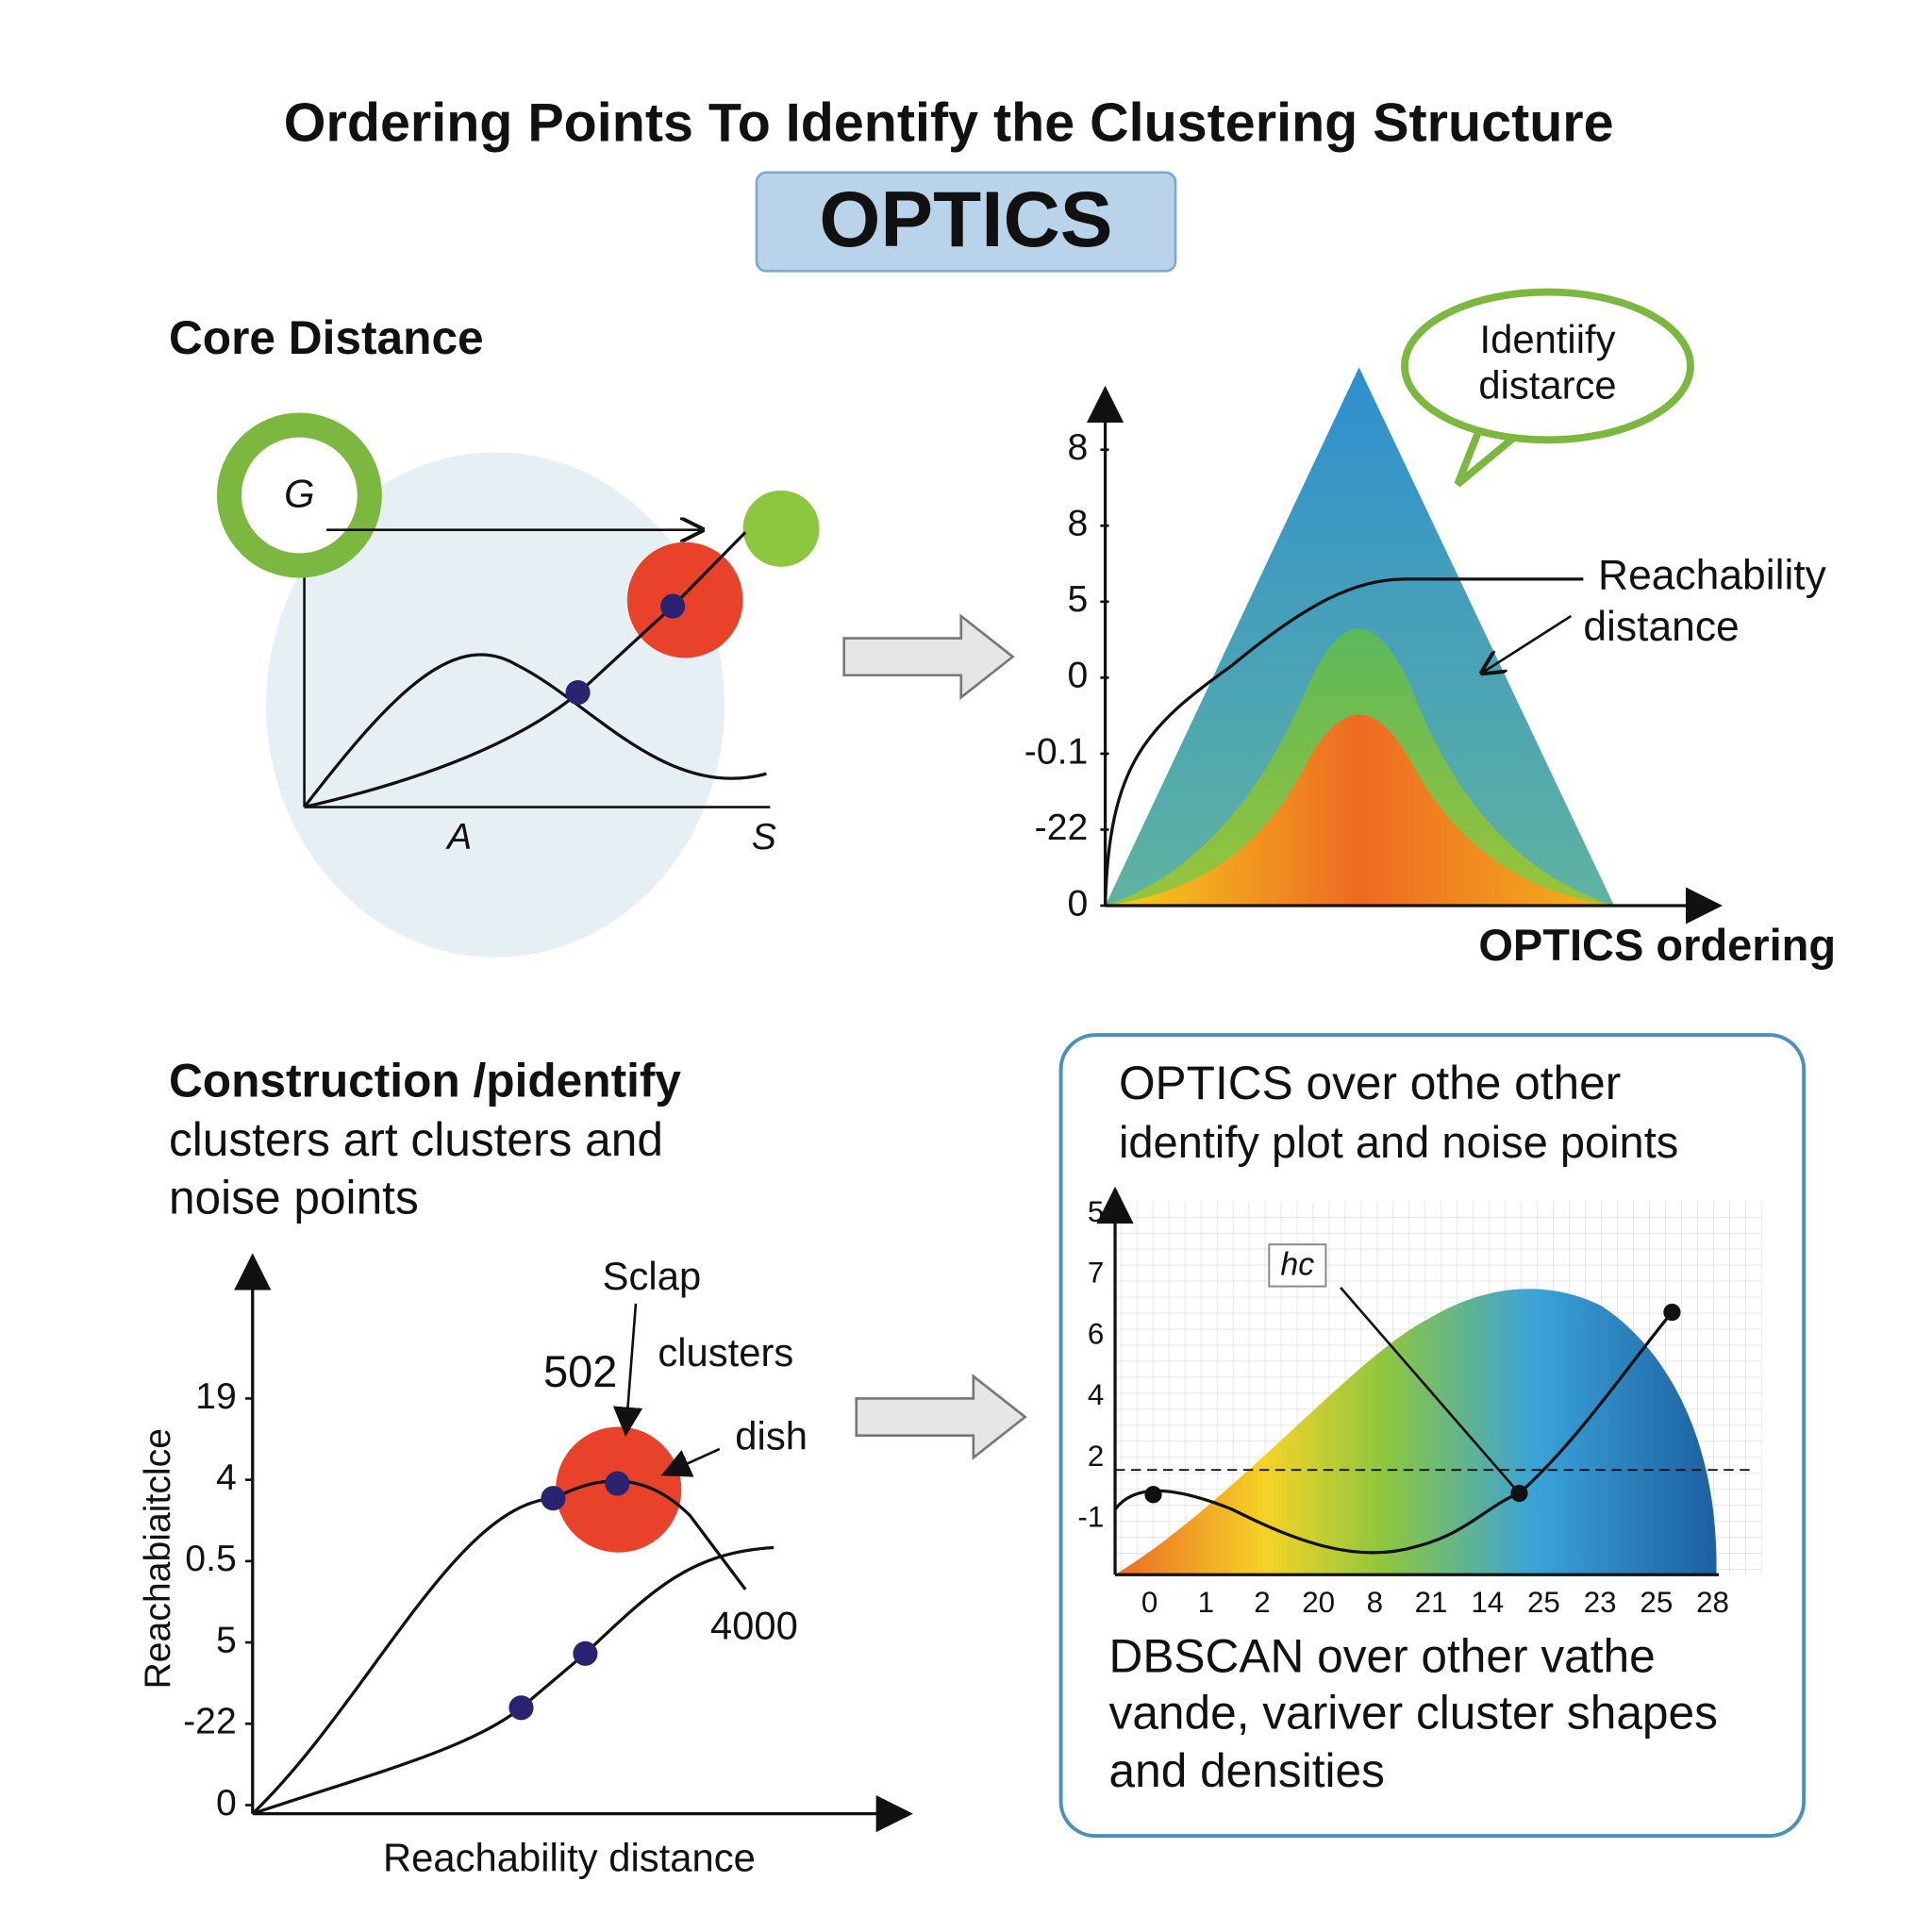  Describe the element at coordinates (1547, 339) in the screenshot. I see `bubble-text: Identiify` at that location.